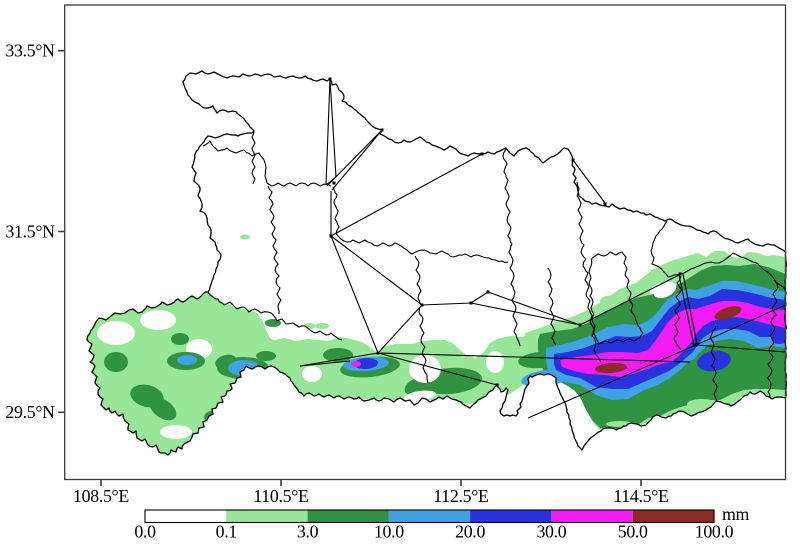 This screenshot has height=547, width=800. Describe the element at coordinates (30, 412) in the screenshot. I see `svg-text: 29.5°N` at that location.